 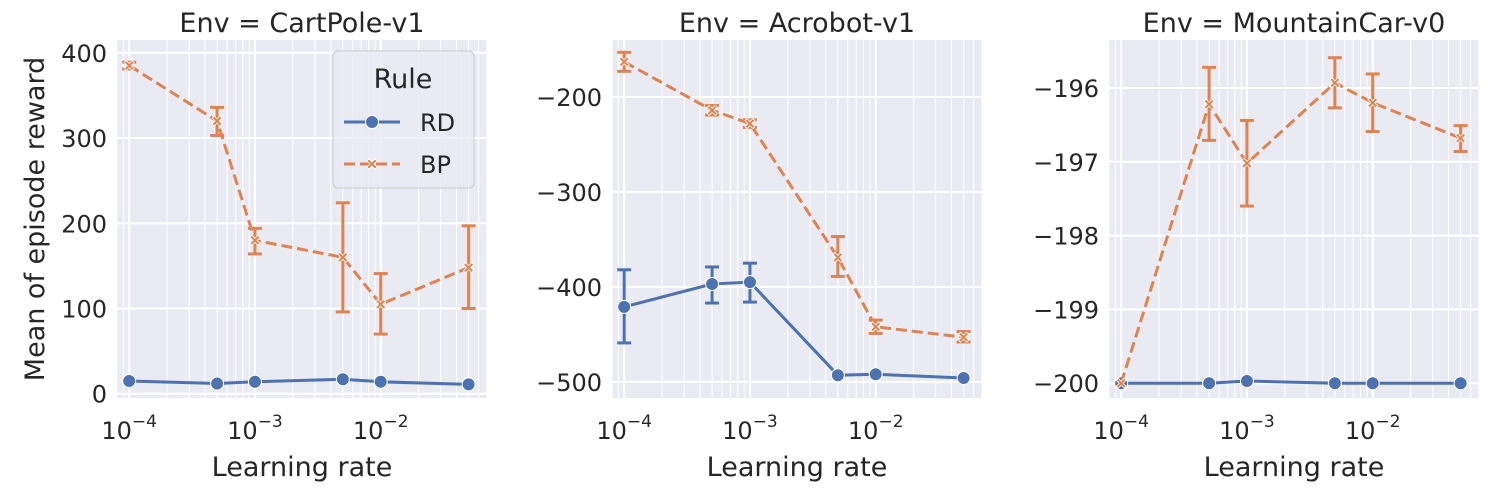 What do you see at coordinates (437, 123) in the screenshot?
I see `legend-label: RD` at bounding box center [437, 123].